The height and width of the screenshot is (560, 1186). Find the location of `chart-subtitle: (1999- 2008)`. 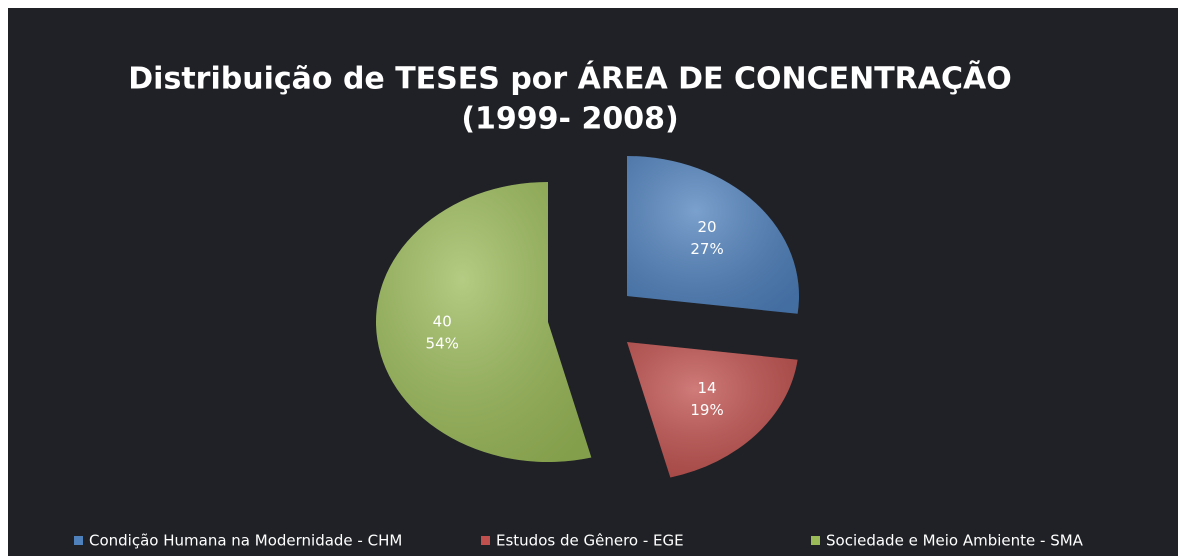

chart-subtitle: (1999- 2008) is located at coordinates (569, 119).